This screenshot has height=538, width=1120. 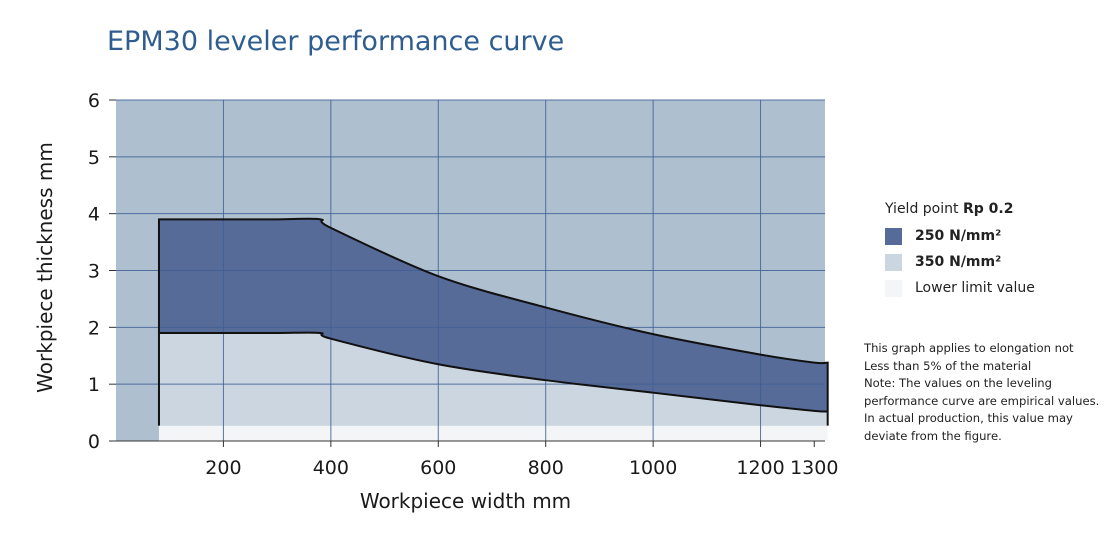 I want to click on legend-swatch-lower-limit, so click(x=893, y=288).